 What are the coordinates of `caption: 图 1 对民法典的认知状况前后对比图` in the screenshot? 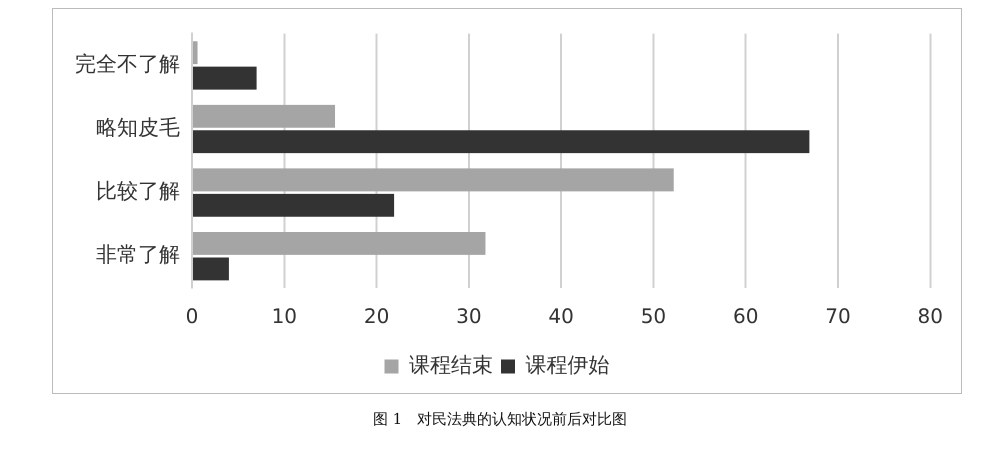 It's located at (500, 419).